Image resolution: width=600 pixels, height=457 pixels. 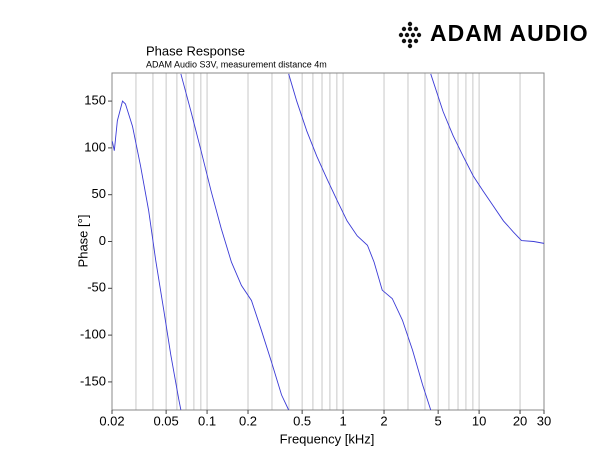 What do you see at coordinates (327, 438) in the screenshot?
I see `x-axis-label: Frequency [kHz]` at bounding box center [327, 438].